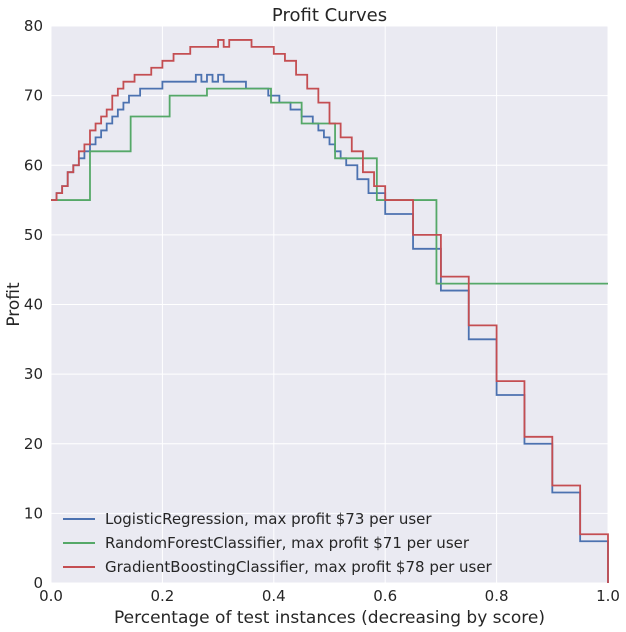  Describe the element at coordinates (33, 96) in the screenshot. I see `y-tick-label: 70` at that location.